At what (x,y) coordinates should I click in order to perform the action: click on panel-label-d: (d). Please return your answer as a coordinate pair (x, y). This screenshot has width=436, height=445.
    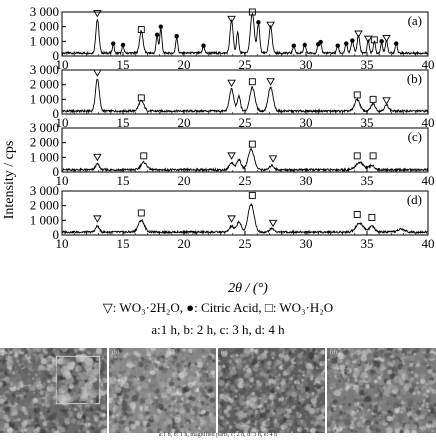
    Looking at the image, I should click on (414, 199).